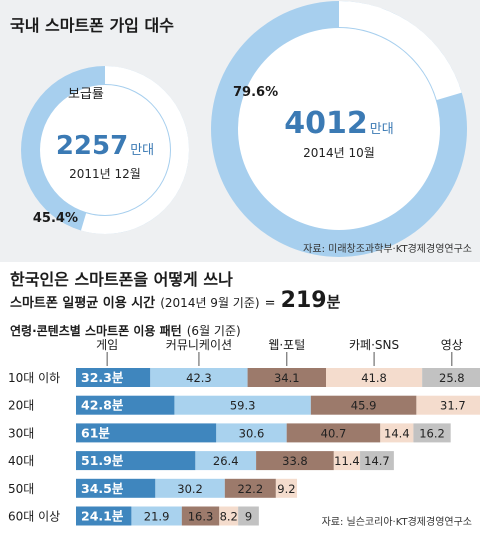 Image resolution: width=480 pixels, height=533 pixels. What do you see at coordinates (96, 331) in the screenshot?
I see `usage-subtitle-main: 연령·콘텐츠별 스마트폰 이용 패턴` at bounding box center [96, 331].